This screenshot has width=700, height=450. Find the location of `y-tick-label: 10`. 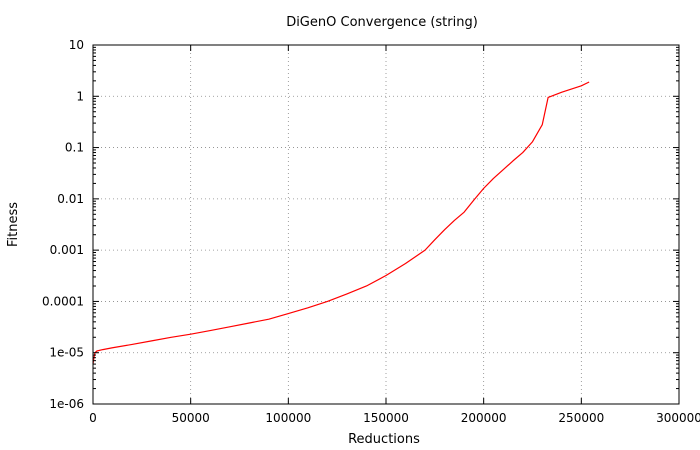

y-tick-label: 10 is located at coordinates (76, 45).